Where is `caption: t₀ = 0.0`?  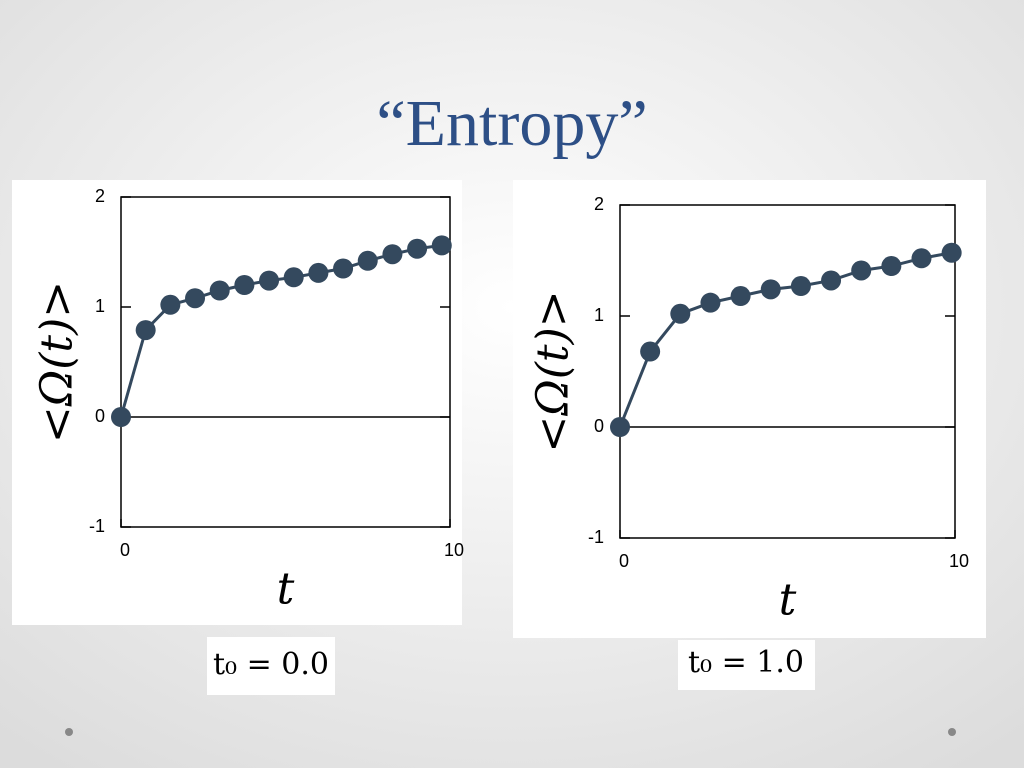
caption: t₀ = 0.0 is located at coordinates (271, 664).